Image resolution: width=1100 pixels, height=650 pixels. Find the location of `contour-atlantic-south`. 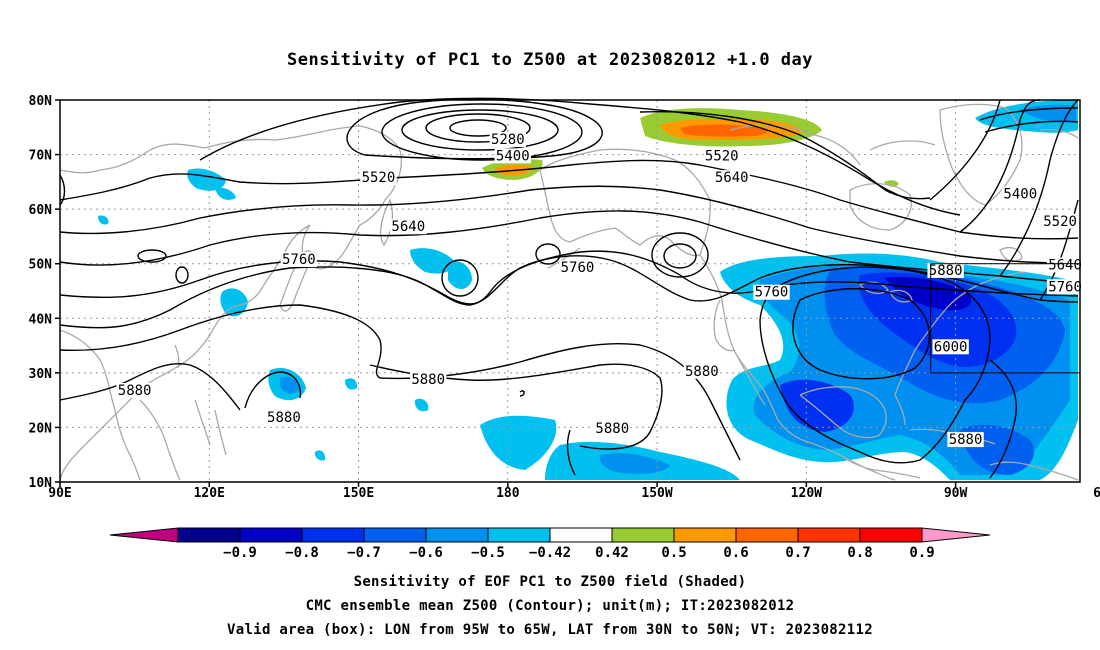

contour-atlantic-south is located at coordinates (1003, 419).